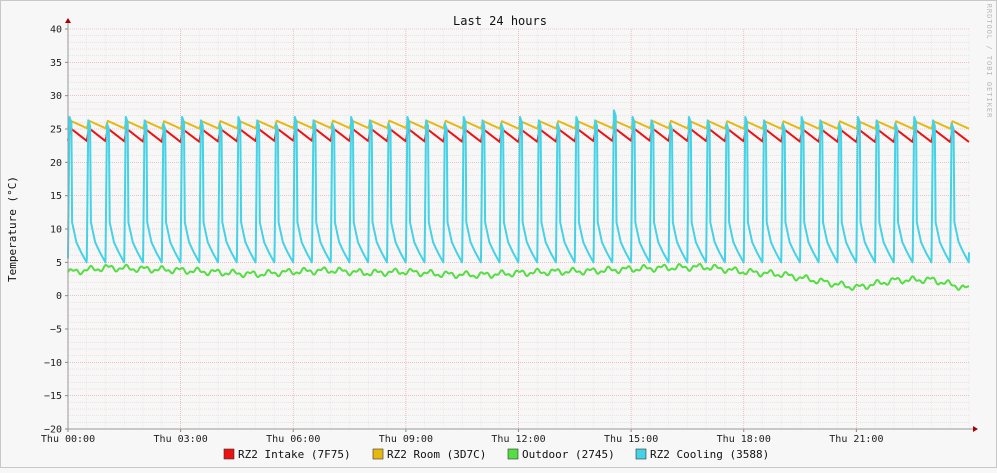 This screenshot has width=997, height=473. What do you see at coordinates (56, 63) in the screenshot?
I see `y-tick-label: 35` at bounding box center [56, 63].